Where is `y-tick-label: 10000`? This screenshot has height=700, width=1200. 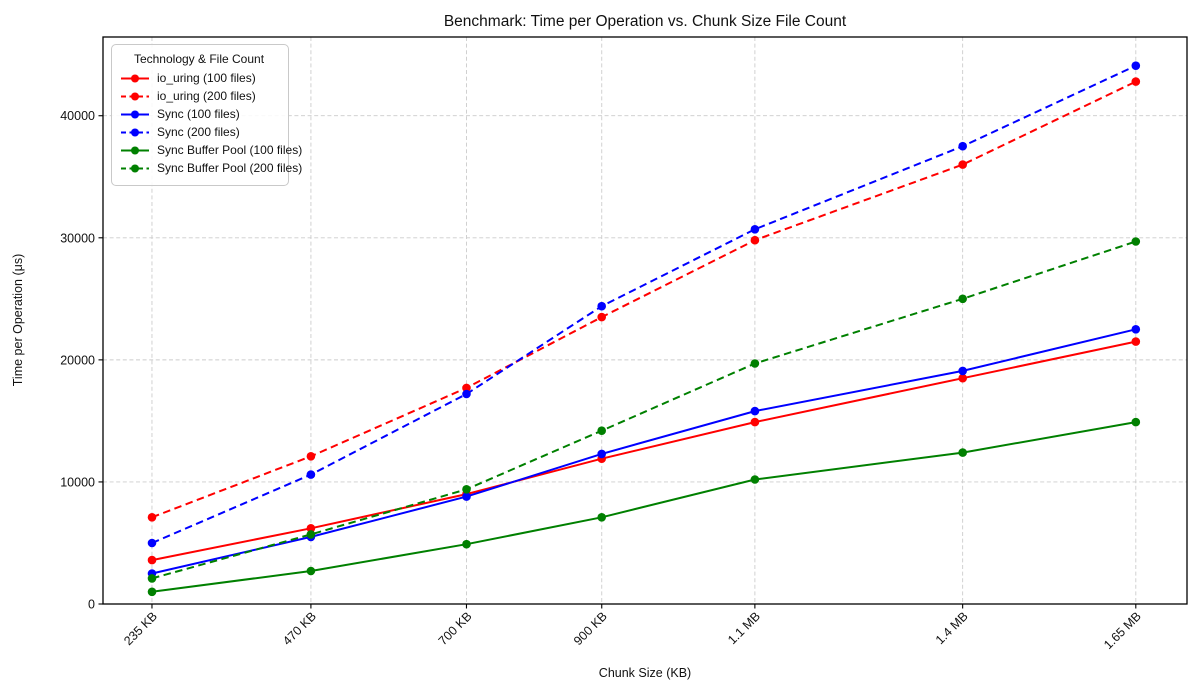 y-tick-label: 10000 is located at coordinates (77, 482).